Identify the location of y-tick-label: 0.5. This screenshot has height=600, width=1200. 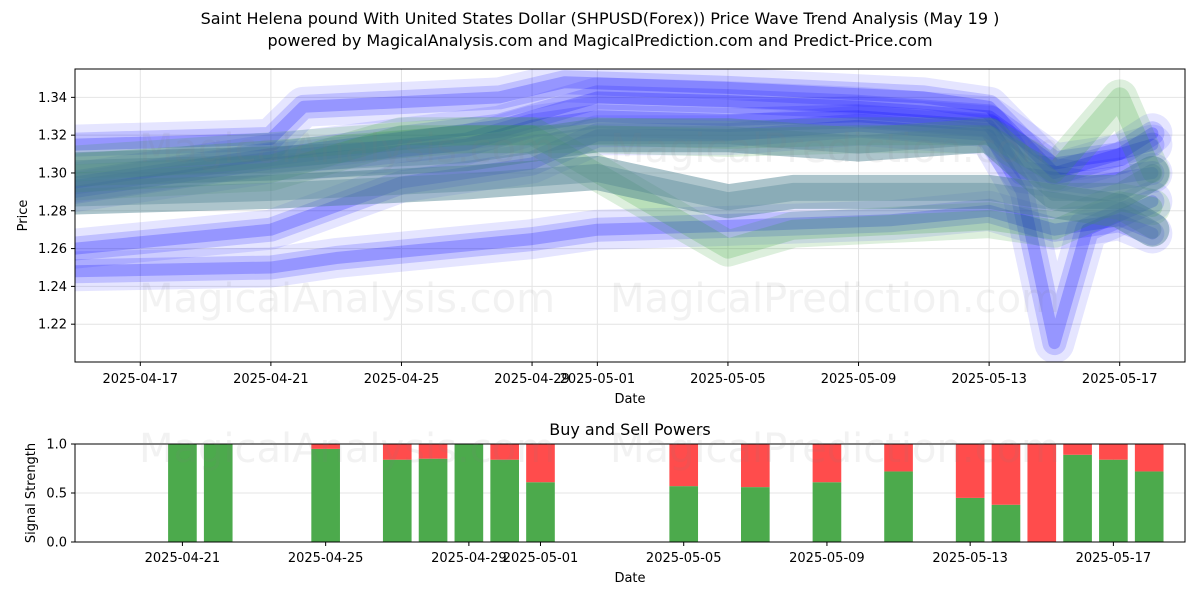
(56, 494).